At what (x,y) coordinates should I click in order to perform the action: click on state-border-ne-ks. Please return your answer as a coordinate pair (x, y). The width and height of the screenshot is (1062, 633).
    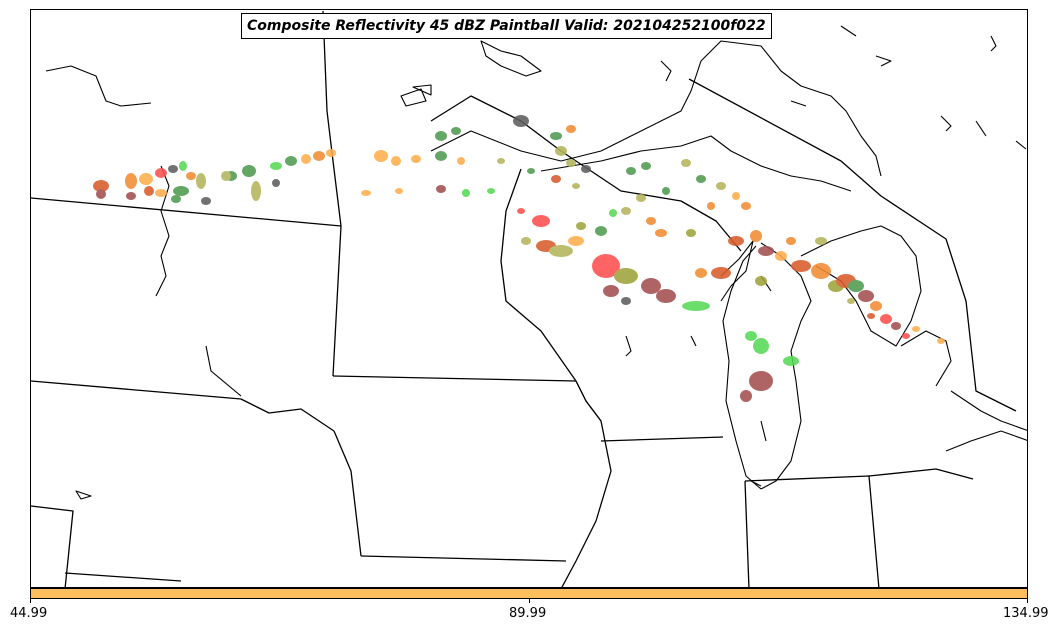
    Looking at the image, I should click on (52, 546).